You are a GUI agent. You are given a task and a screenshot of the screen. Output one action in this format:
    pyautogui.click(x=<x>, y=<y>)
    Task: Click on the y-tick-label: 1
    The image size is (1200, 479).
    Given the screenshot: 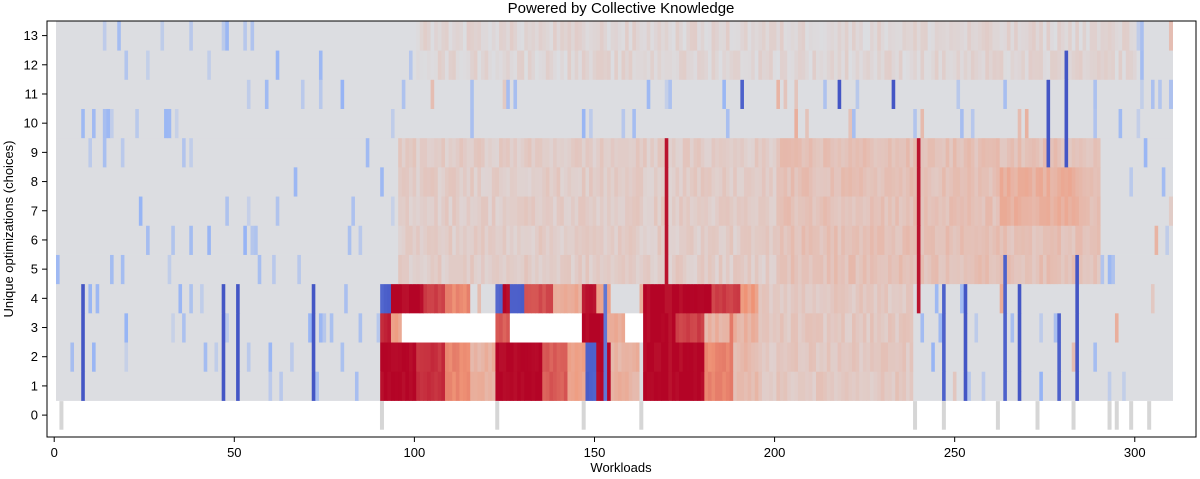 What is the action you would take?
    pyautogui.click(x=34, y=385)
    